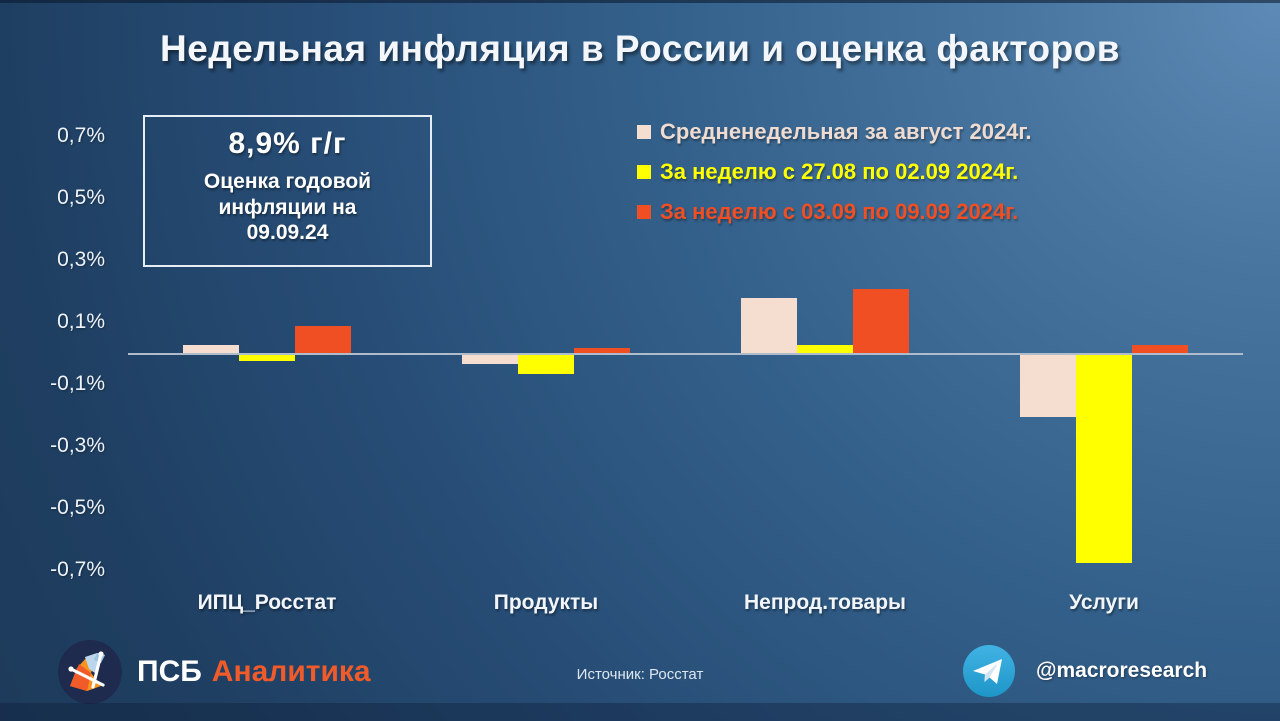  What do you see at coordinates (81, 321) in the screenshot?
I see `y-axis-tick-label: 0,1%` at bounding box center [81, 321].